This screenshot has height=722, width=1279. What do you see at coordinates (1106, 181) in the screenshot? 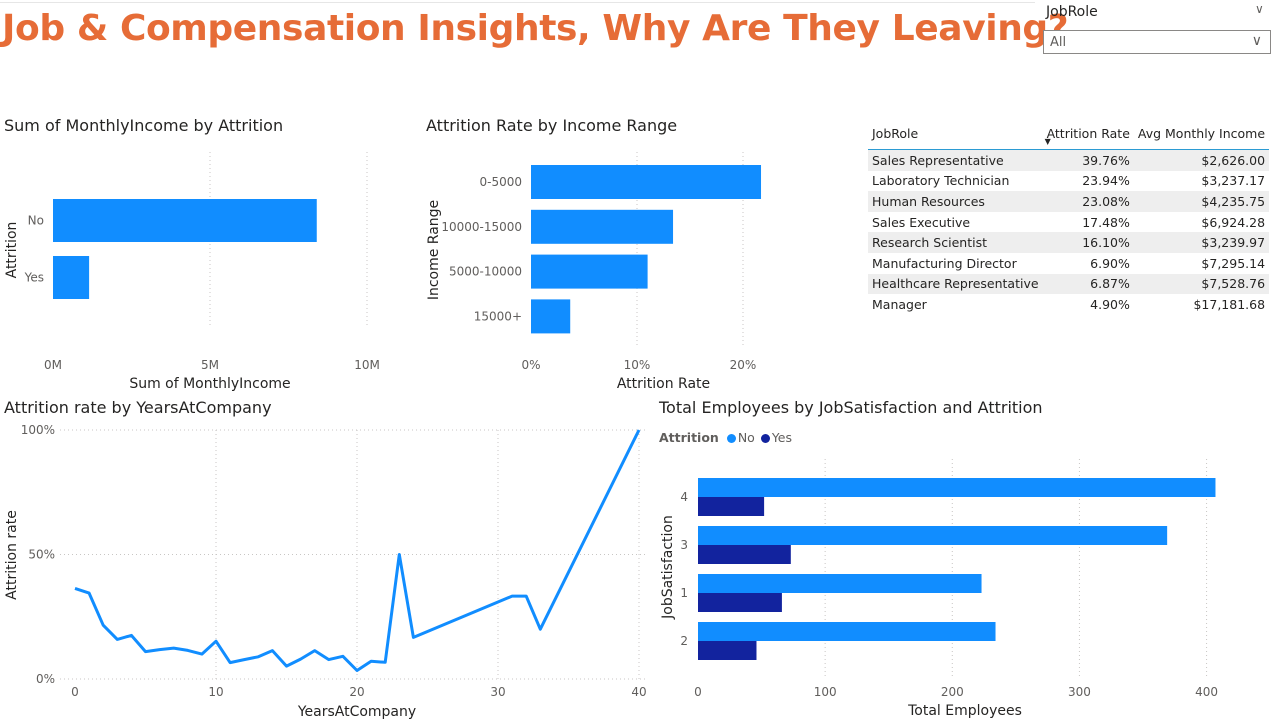
I see `cell-attrition-rate: 23.94%` at bounding box center [1106, 181].